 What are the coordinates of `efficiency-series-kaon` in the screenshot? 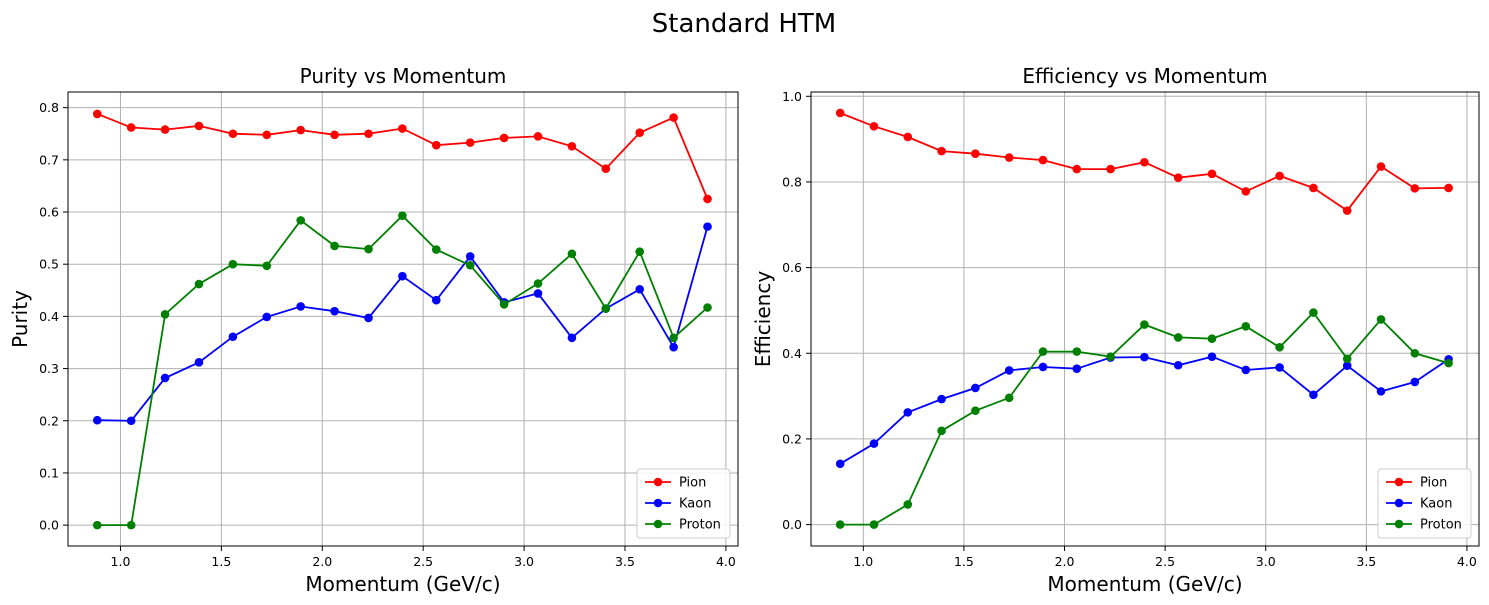 It's located at (1144, 410).